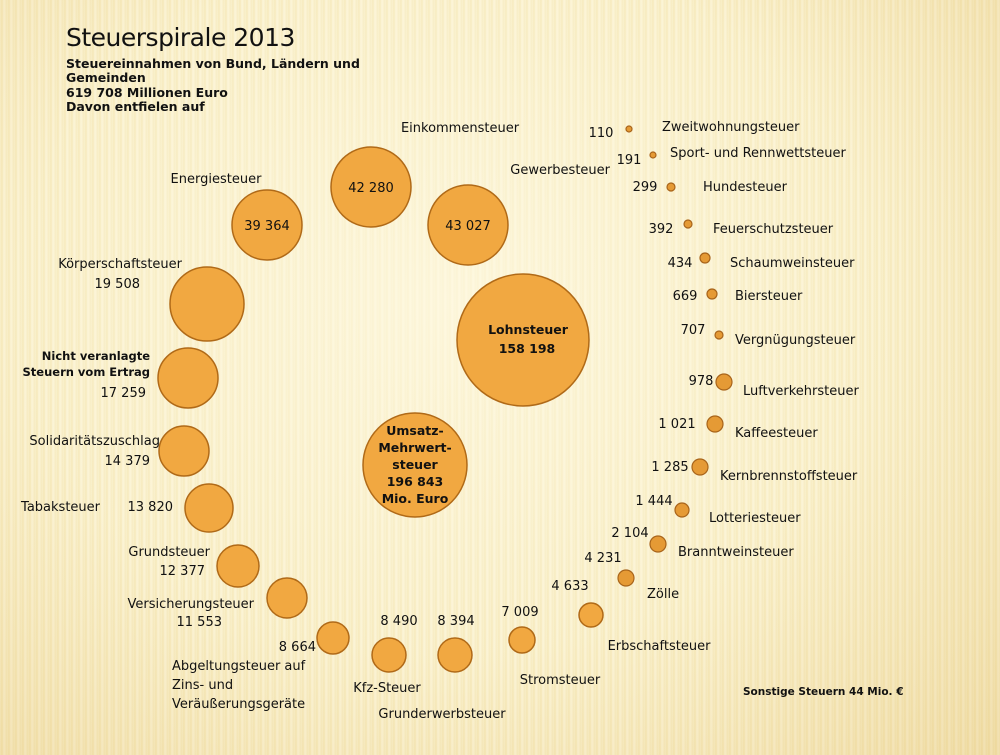 This screenshot has width=1000, height=755. What do you see at coordinates (688, 224) in the screenshot?
I see `bubble-feuerschutzsteuer` at bounding box center [688, 224].